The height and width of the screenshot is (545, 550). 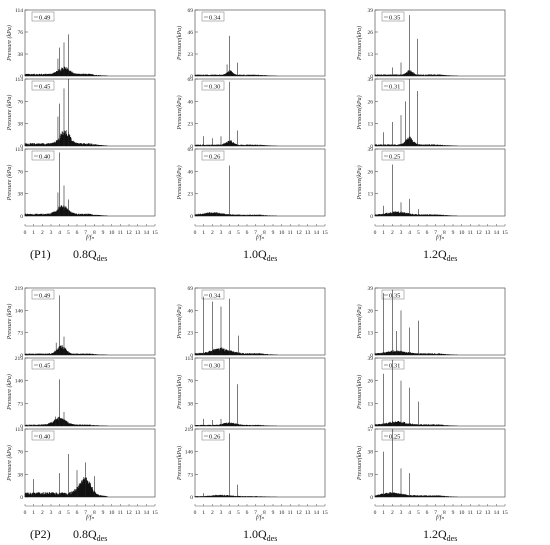 I want to click on span-label: 0.45, so click(x=44, y=366).